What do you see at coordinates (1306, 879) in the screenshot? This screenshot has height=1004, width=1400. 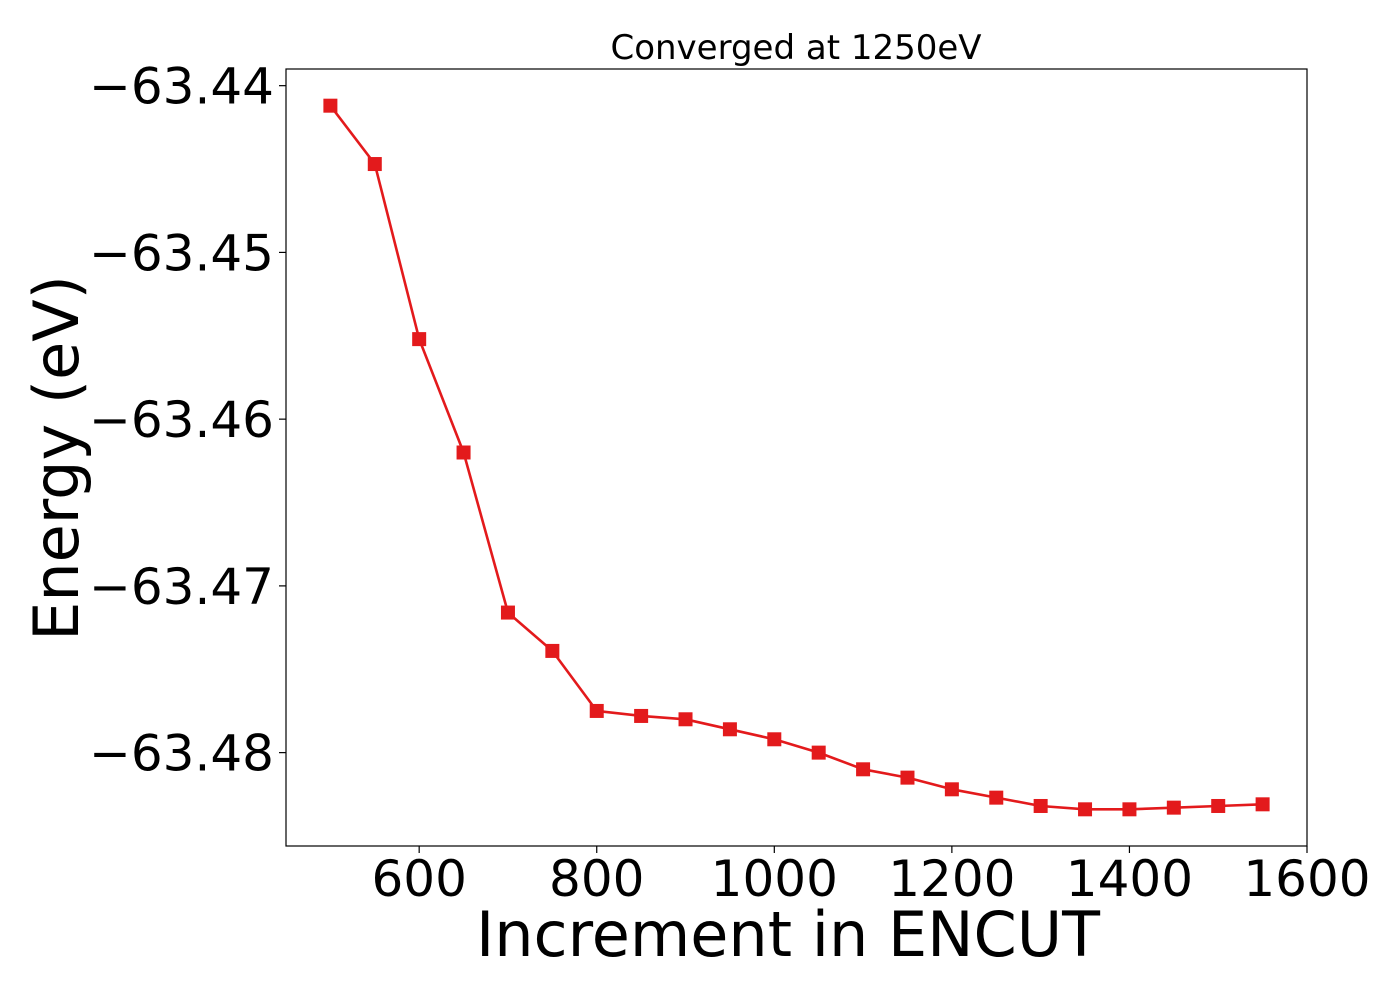 I see `x-tick-label: 1600` at bounding box center [1306, 879].